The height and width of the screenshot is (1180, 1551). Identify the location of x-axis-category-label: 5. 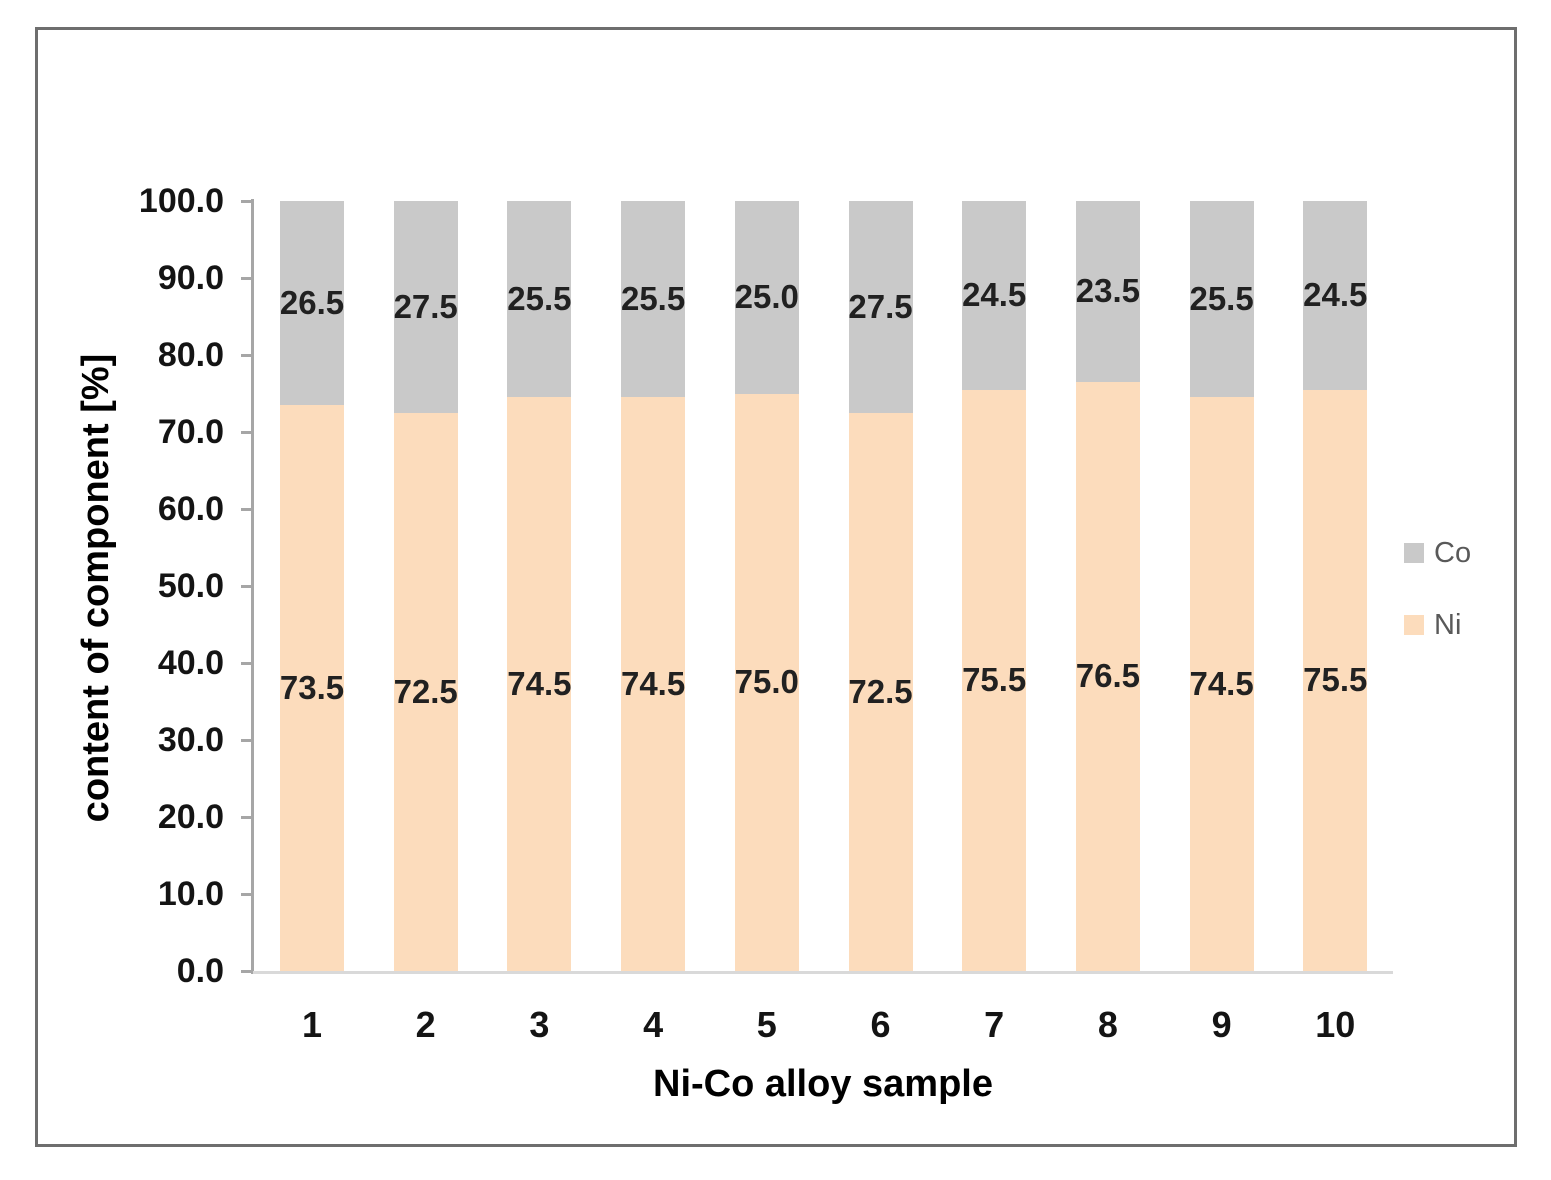
(766, 1024).